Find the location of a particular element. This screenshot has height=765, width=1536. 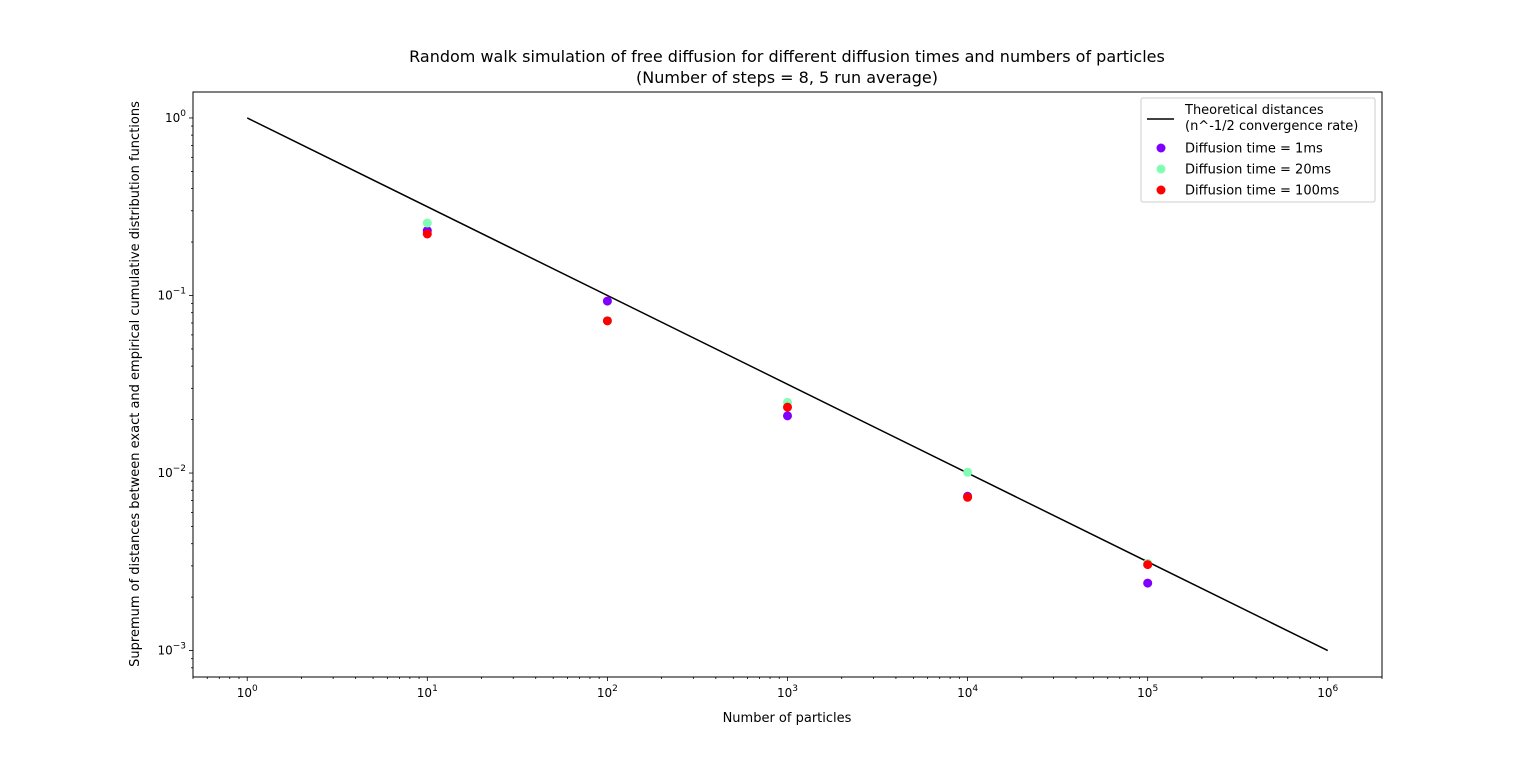

legend-box is located at coordinates (1258, 150).